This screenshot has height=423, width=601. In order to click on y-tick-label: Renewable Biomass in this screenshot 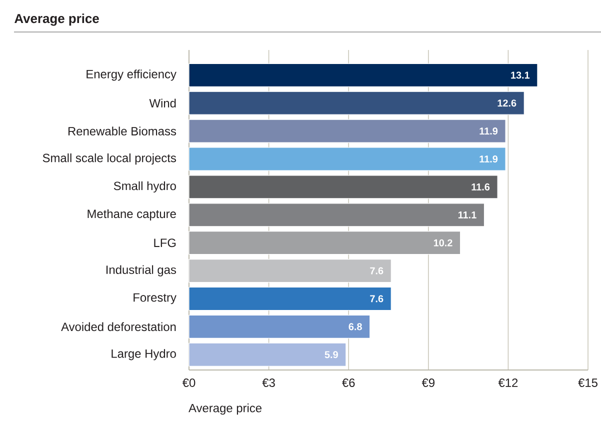, I will do `click(122, 131)`.